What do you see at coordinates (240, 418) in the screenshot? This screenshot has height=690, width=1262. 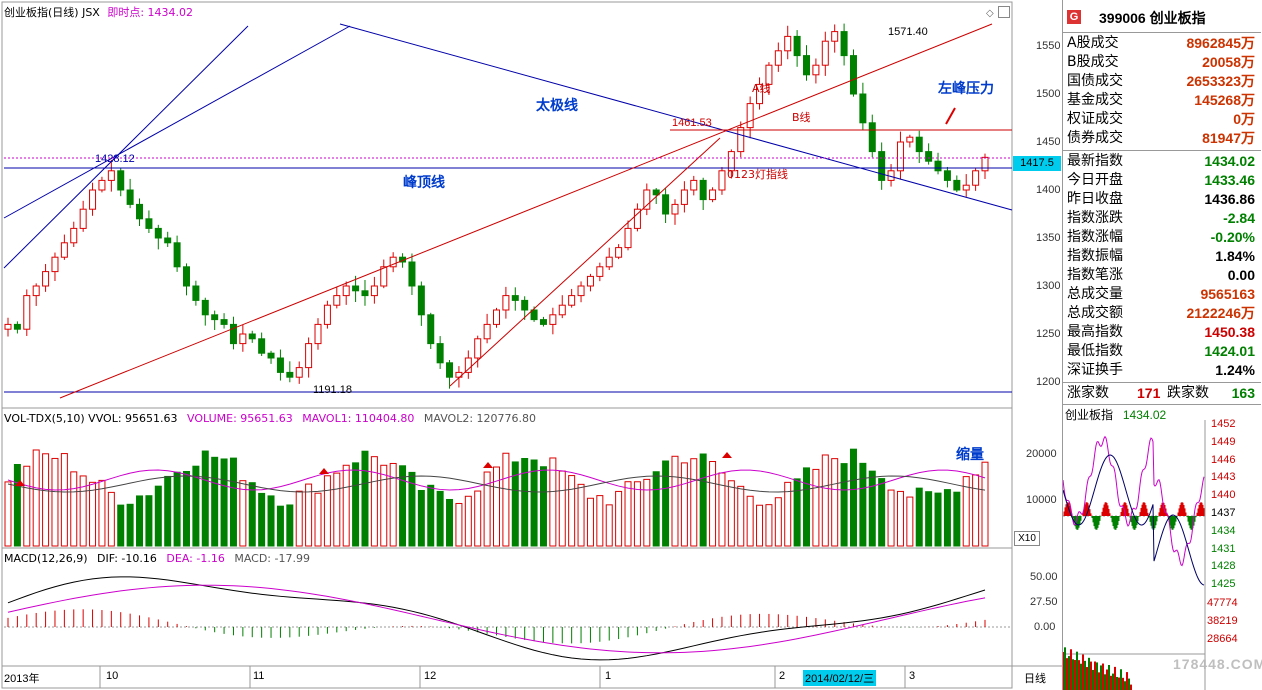 I see `vol-volume: VOLUME: 95651.63` at bounding box center [240, 418].